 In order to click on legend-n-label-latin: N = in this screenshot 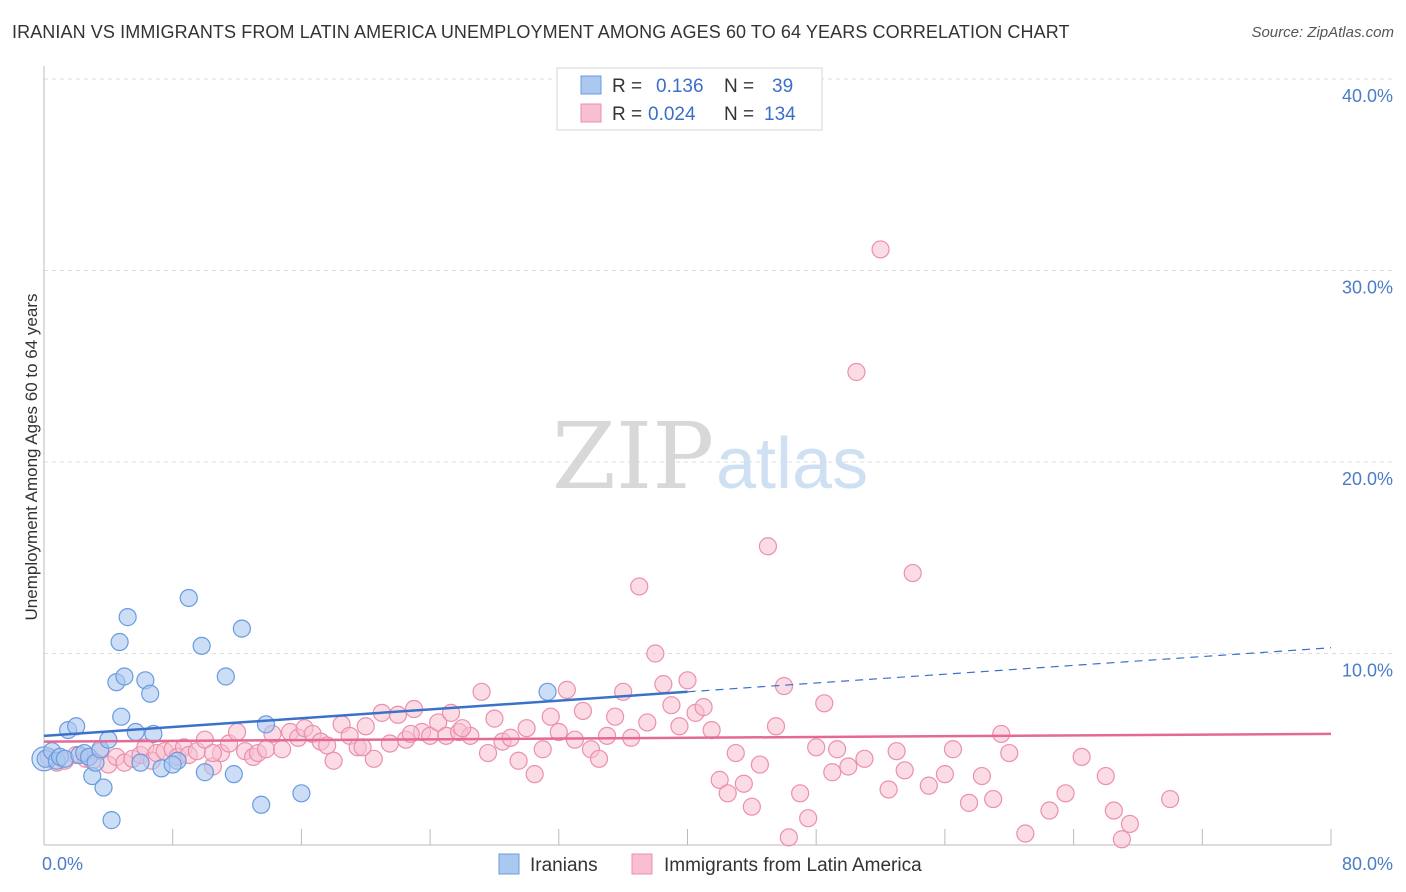, I will do `click(739, 114)`.